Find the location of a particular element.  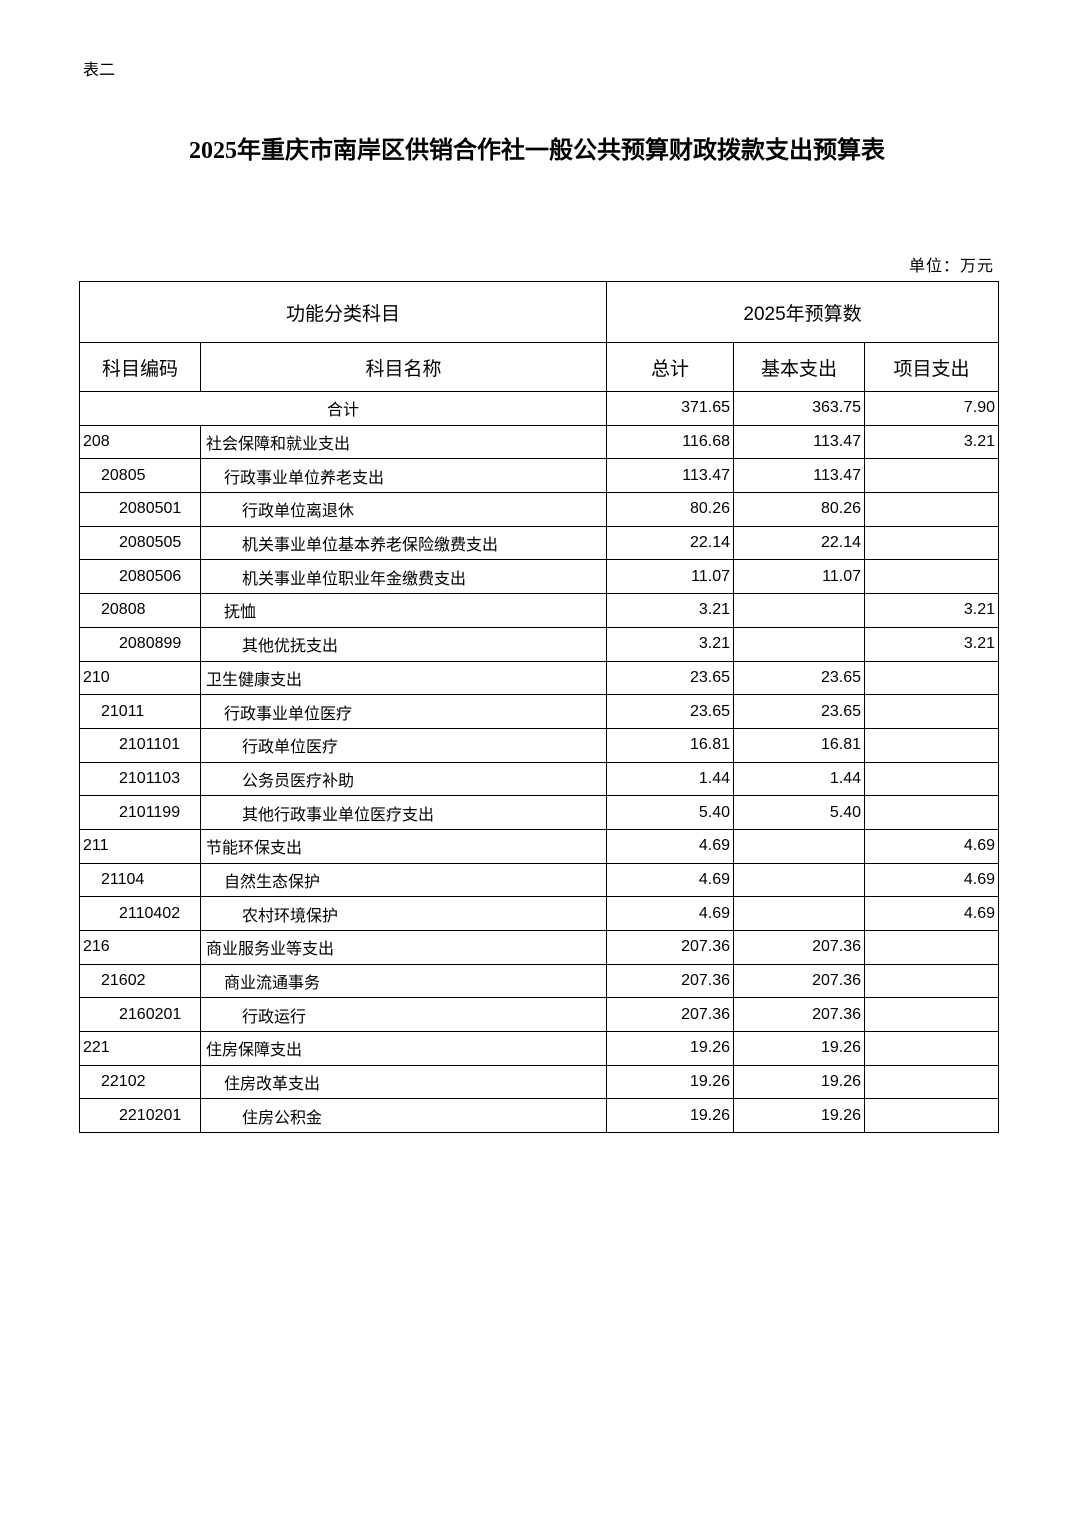

header-name: 科目名称 is located at coordinates (403, 367).